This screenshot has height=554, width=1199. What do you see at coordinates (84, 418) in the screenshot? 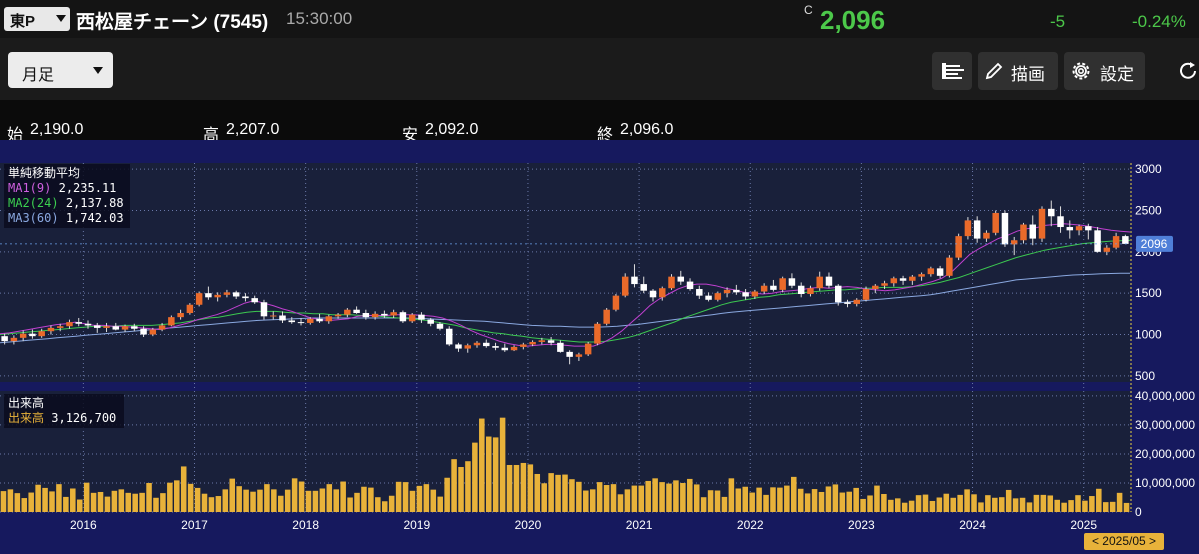
I see `volume-value: 3,126,700` at bounding box center [84, 418].